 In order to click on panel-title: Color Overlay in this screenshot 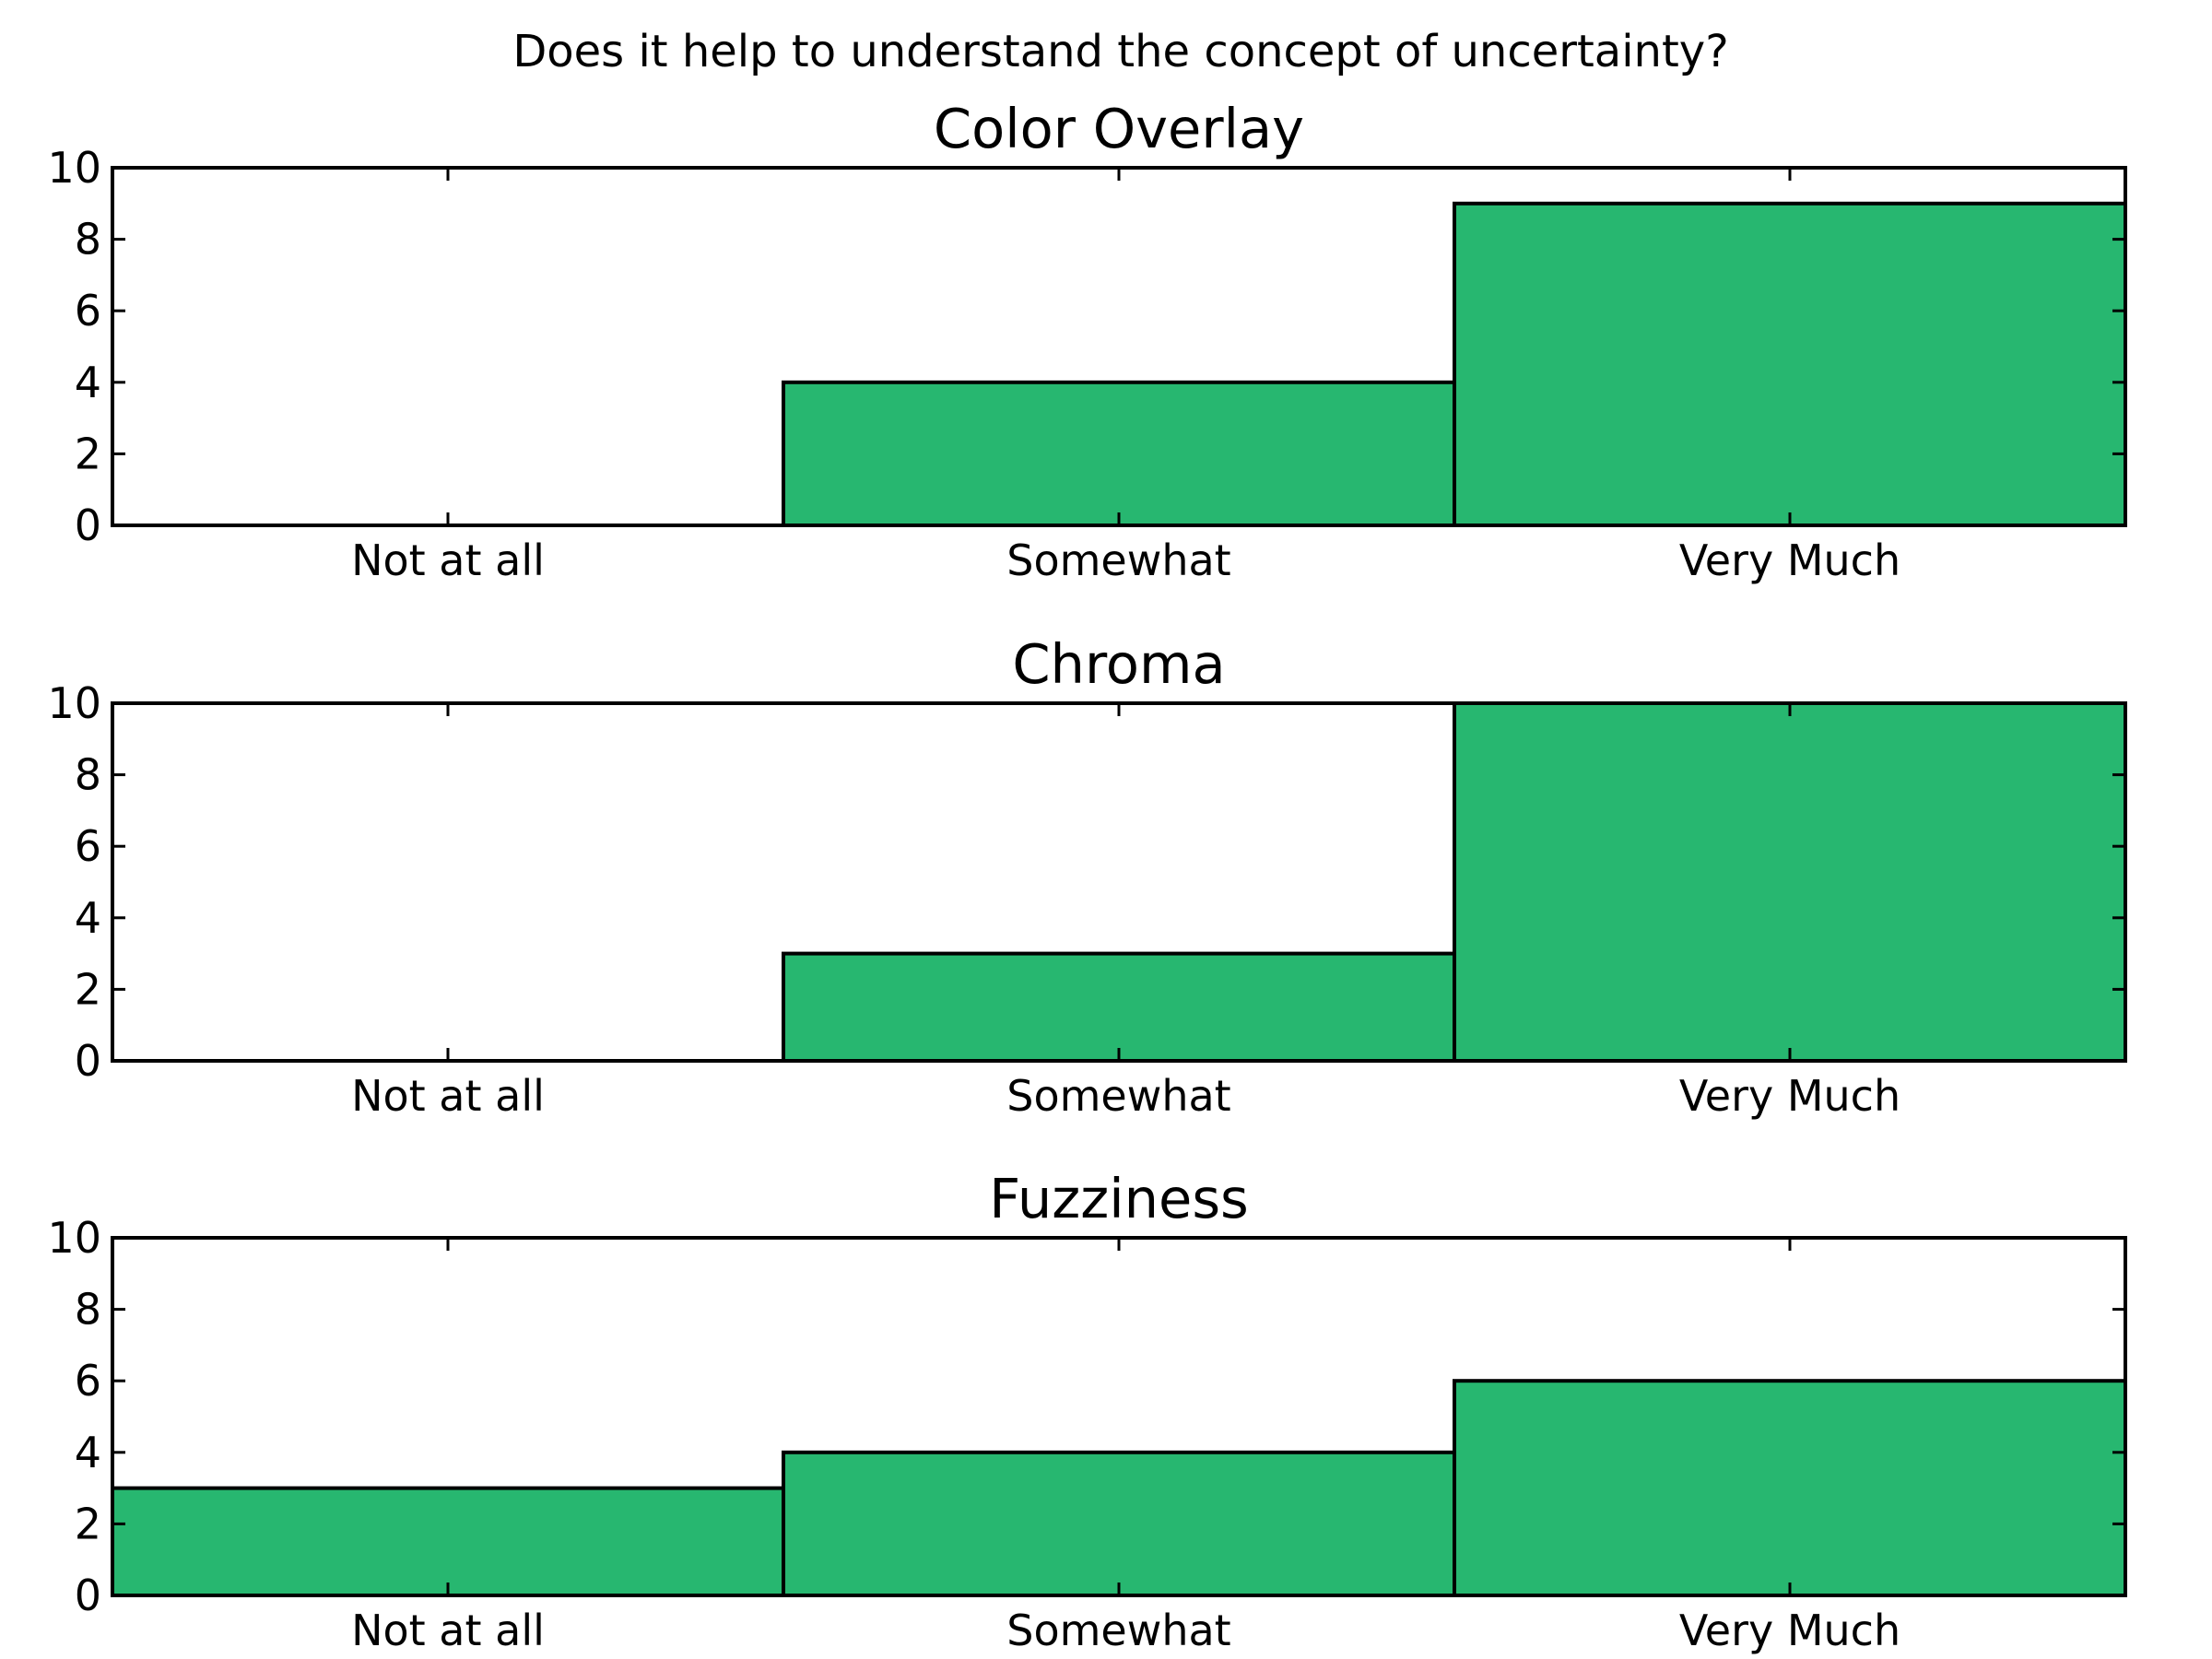, I will do `click(1119, 128)`.